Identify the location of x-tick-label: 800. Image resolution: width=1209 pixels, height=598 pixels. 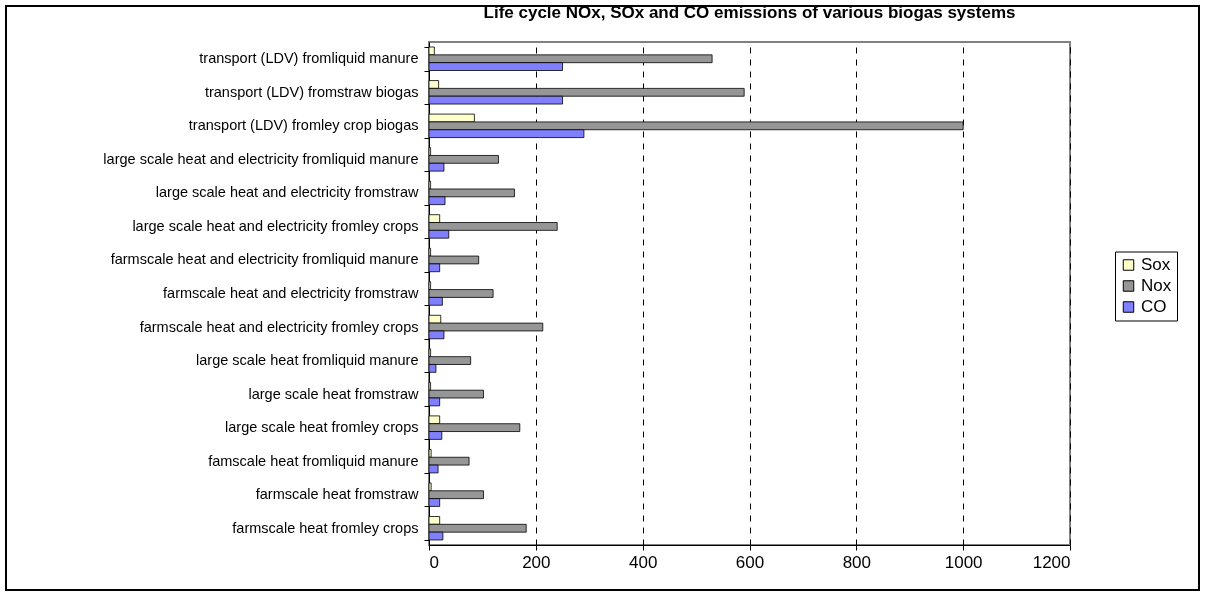
(857, 562).